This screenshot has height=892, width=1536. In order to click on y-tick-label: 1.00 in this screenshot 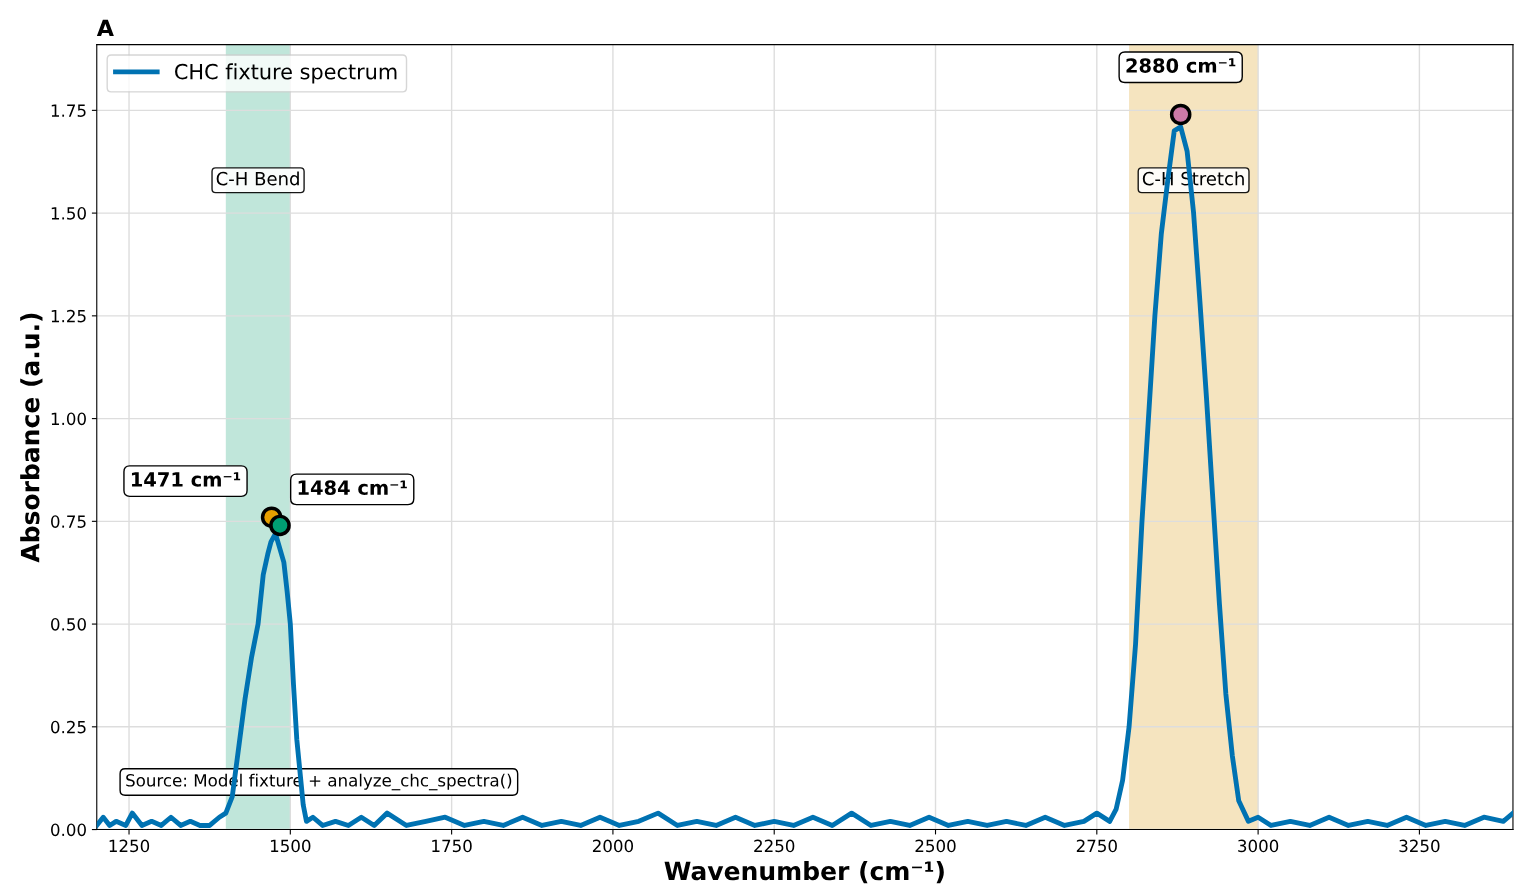, I will do `click(68, 419)`.